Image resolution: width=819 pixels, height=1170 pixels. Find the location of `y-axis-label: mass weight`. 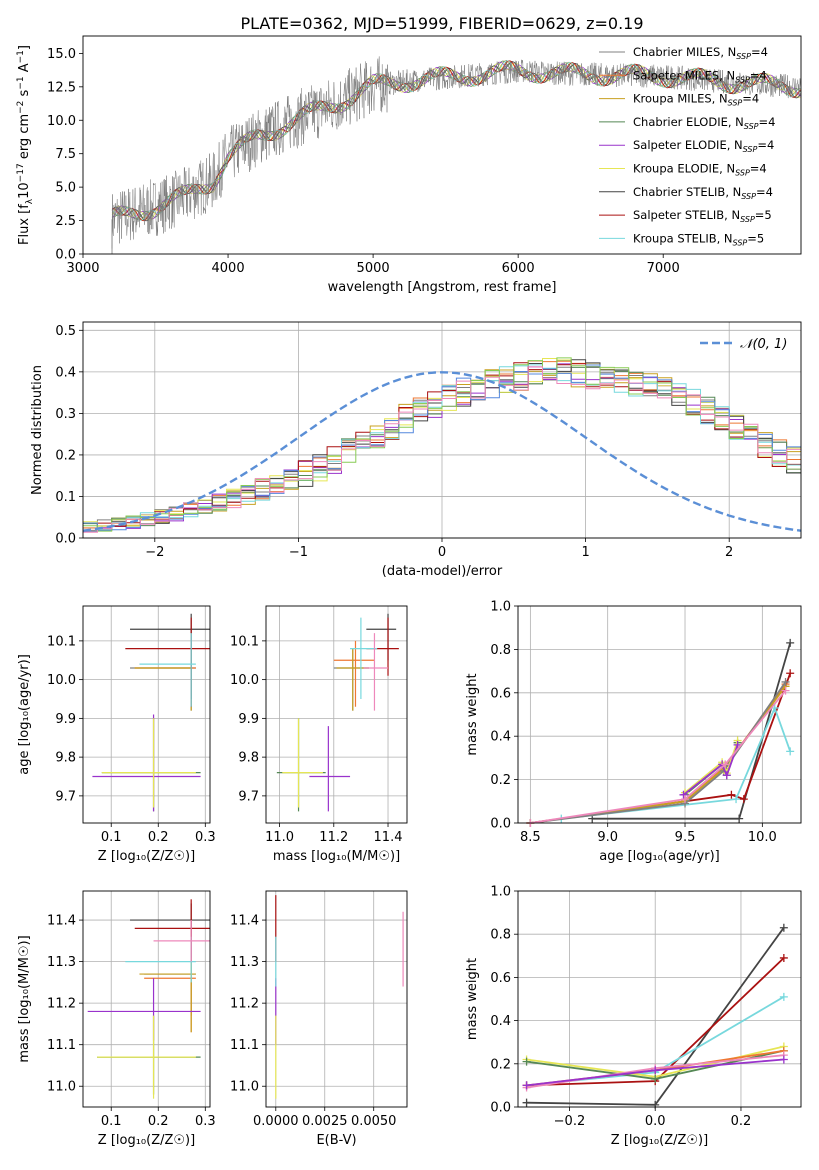

y-axis-label: mass weight is located at coordinates (472, 999).